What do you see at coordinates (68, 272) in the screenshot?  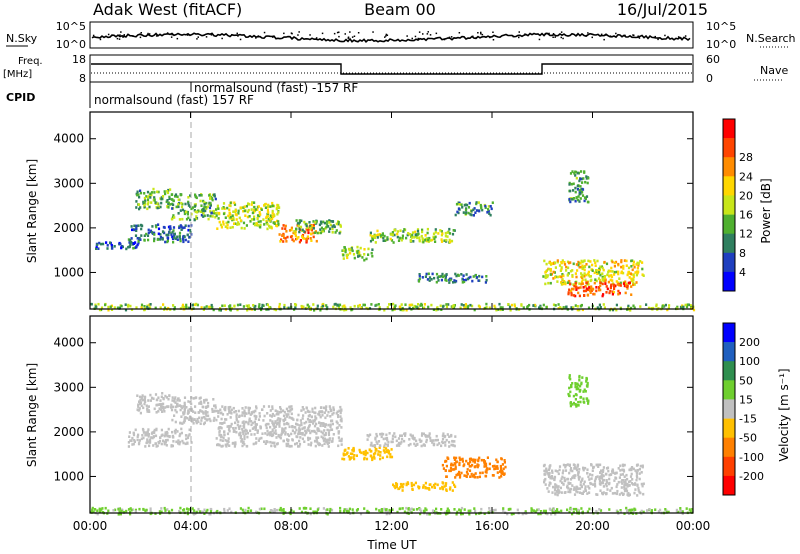 I see `power-ytick-label: 1000` at bounding box center [68, 272].